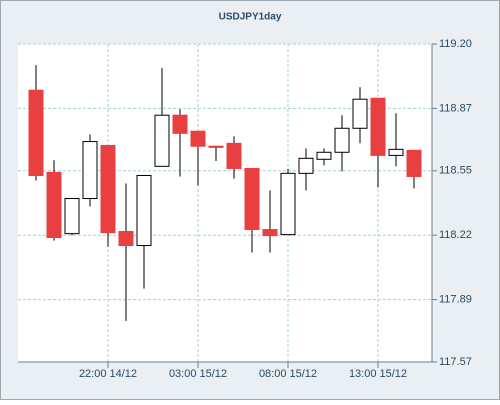 This screenshot has height=405, width=500. Describe the element at coordinates (455, 362) in the screenshot. I see `y-tick-label: 117.57` at that location.